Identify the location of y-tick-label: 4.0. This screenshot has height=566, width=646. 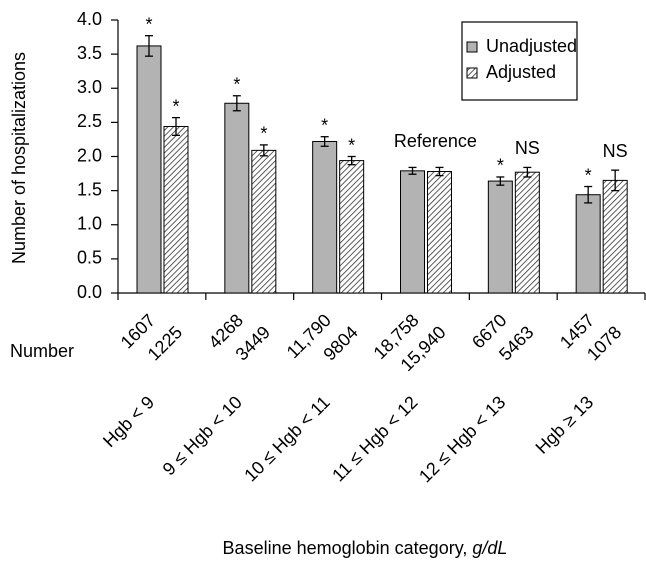
(89, 19).